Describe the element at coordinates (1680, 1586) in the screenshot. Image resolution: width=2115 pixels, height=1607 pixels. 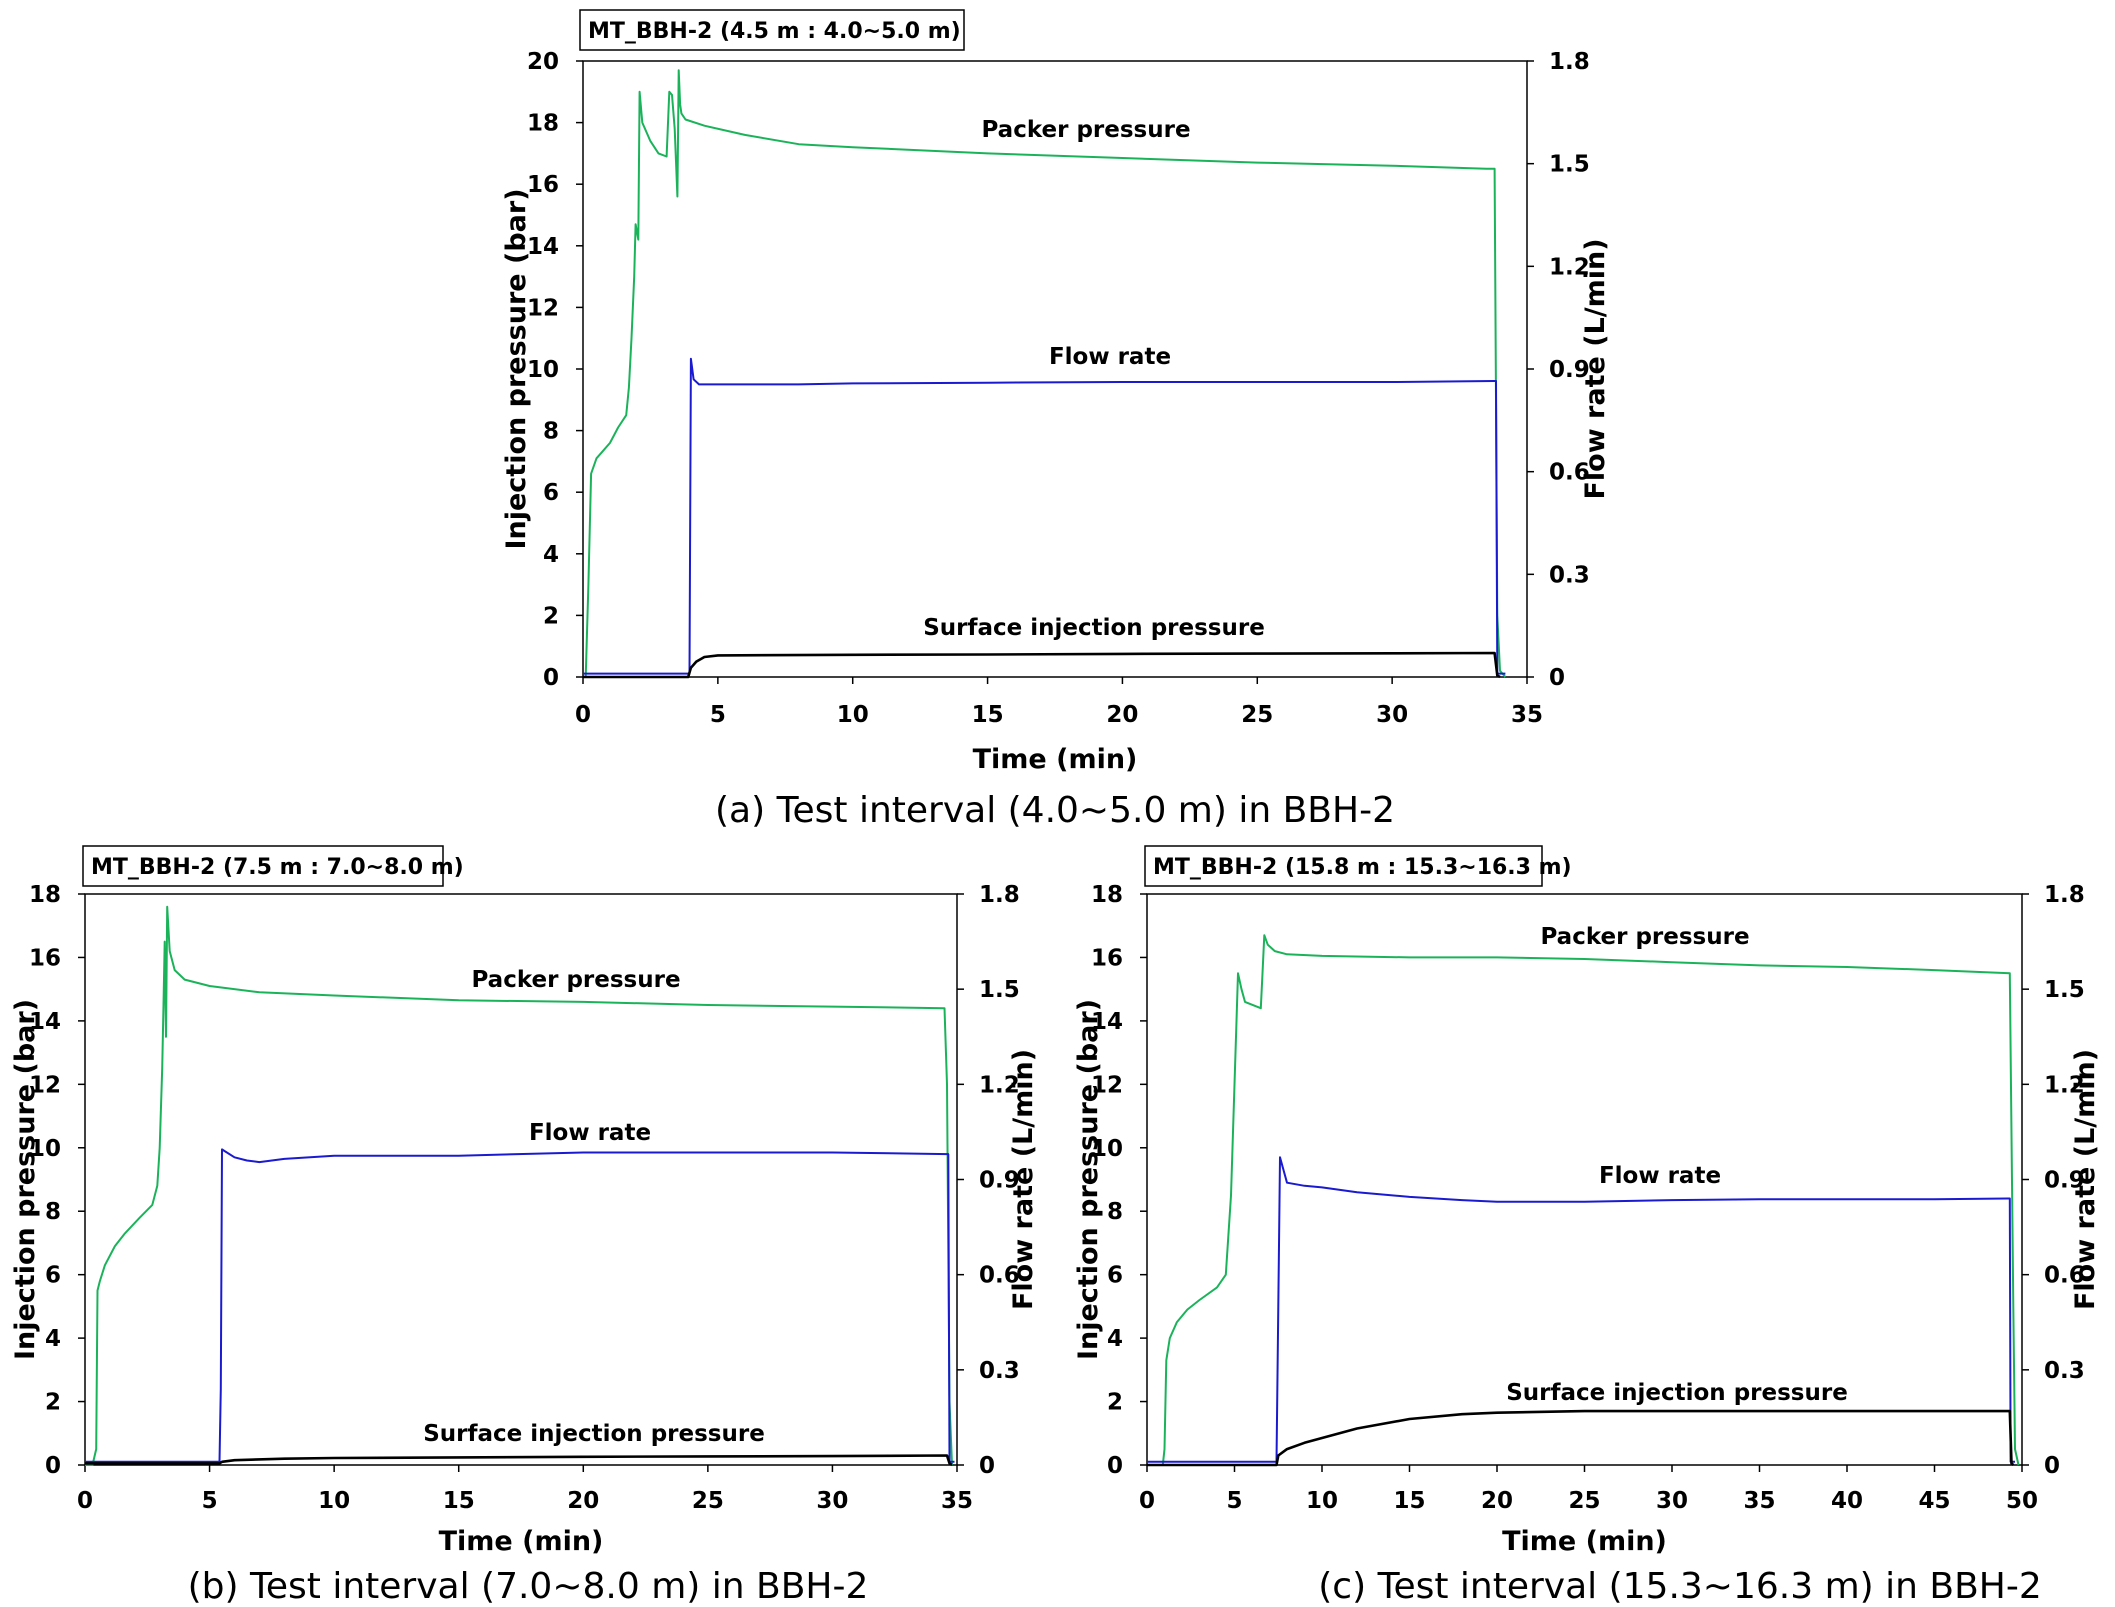
I see `panel-caption: (c) Test interval (15.3~16.3 m) in BBH-2` at that location.